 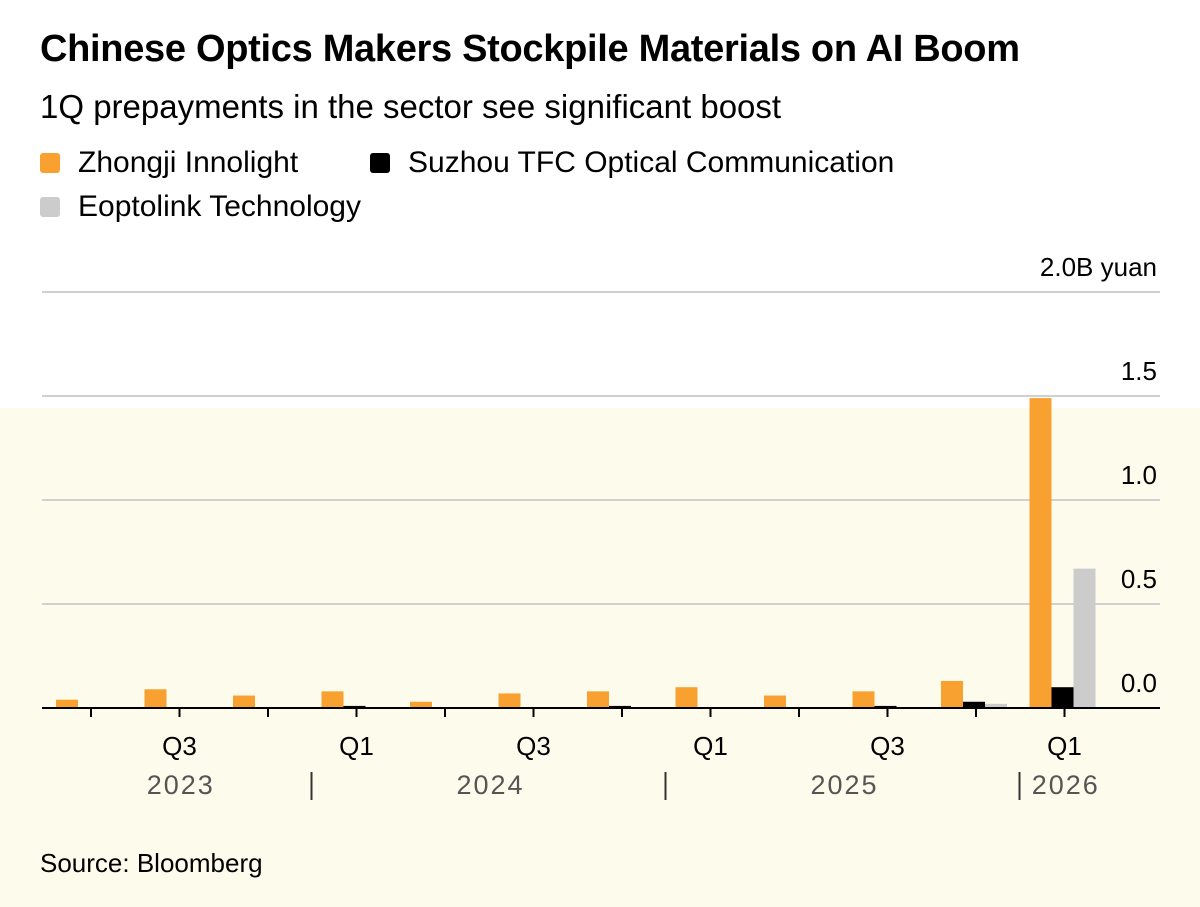 What do you see at coordinates (1098, 267) in the screenshot?
I see `y-tick-label: 2.0B yuan` at bounding box center [1098, 267].